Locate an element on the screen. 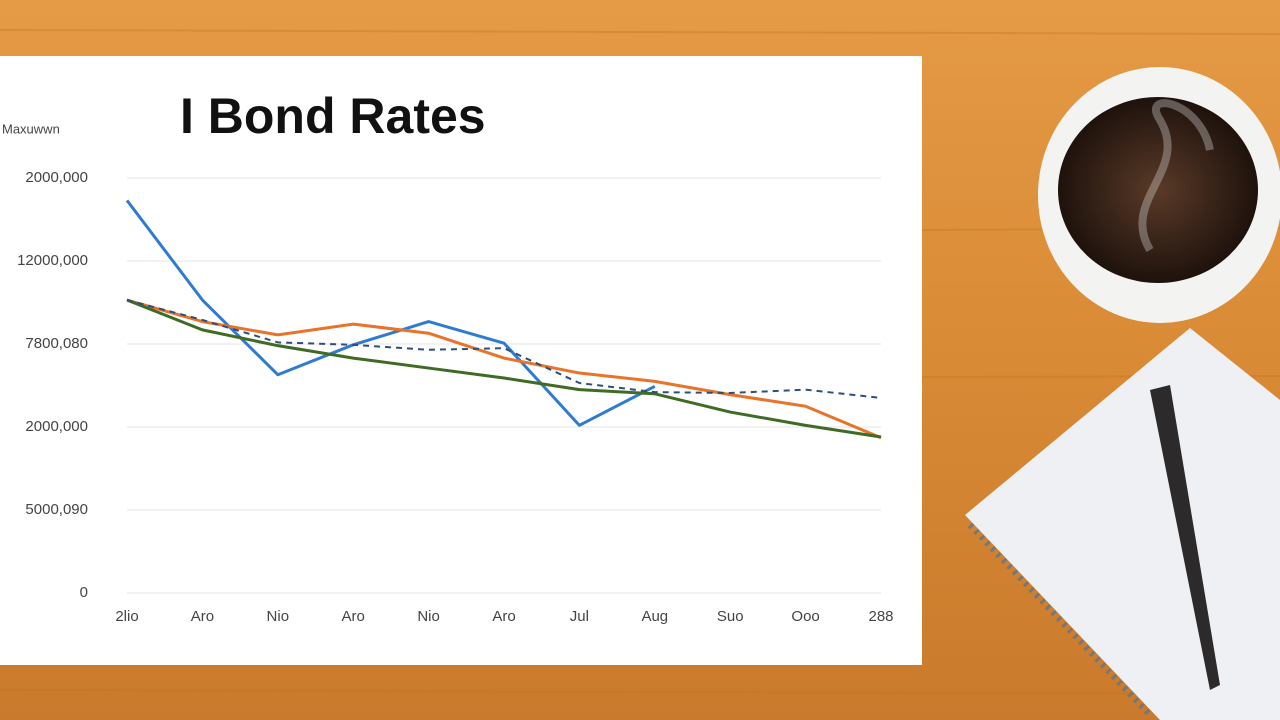 Image resolution: width=1280 pixels, height=720 pixels. x-tick-label: Ooo is located at coordinates (805, 616).